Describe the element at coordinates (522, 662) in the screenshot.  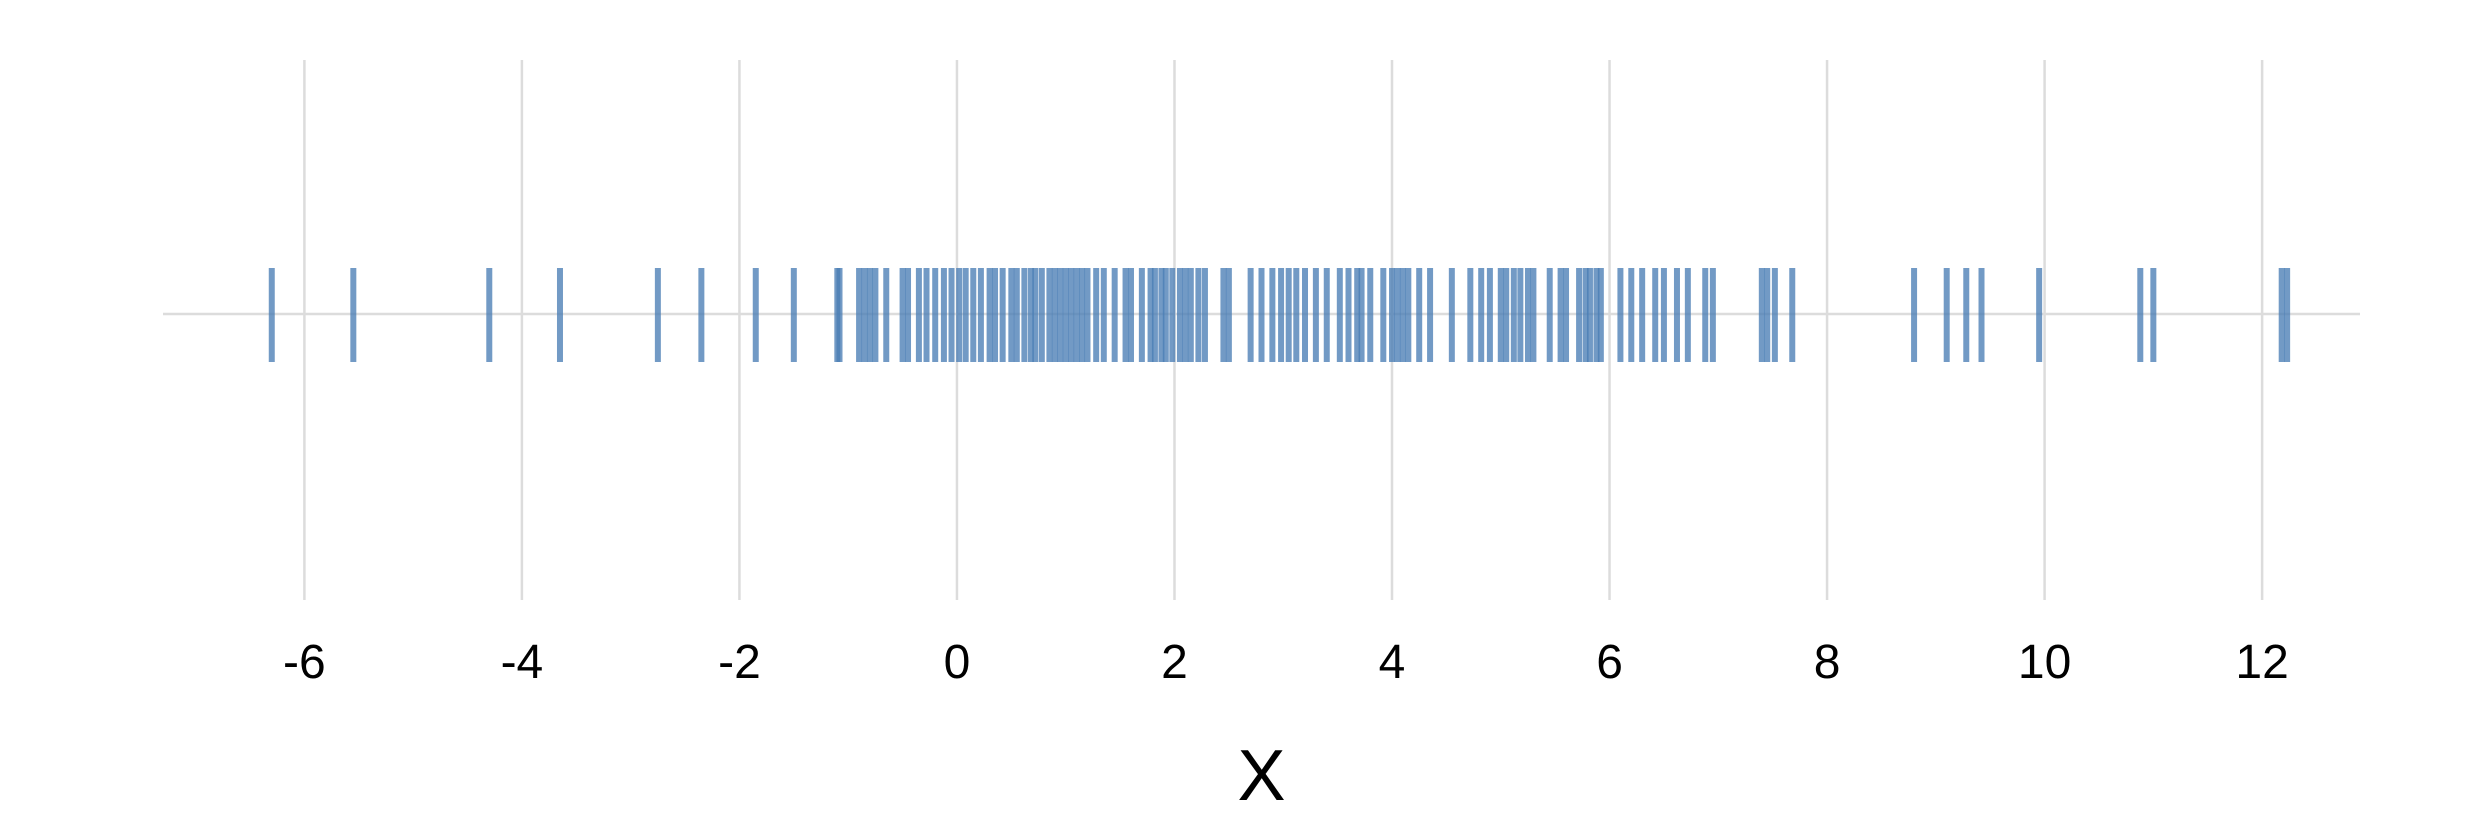
I see `x-tick-label: -4` at that location.